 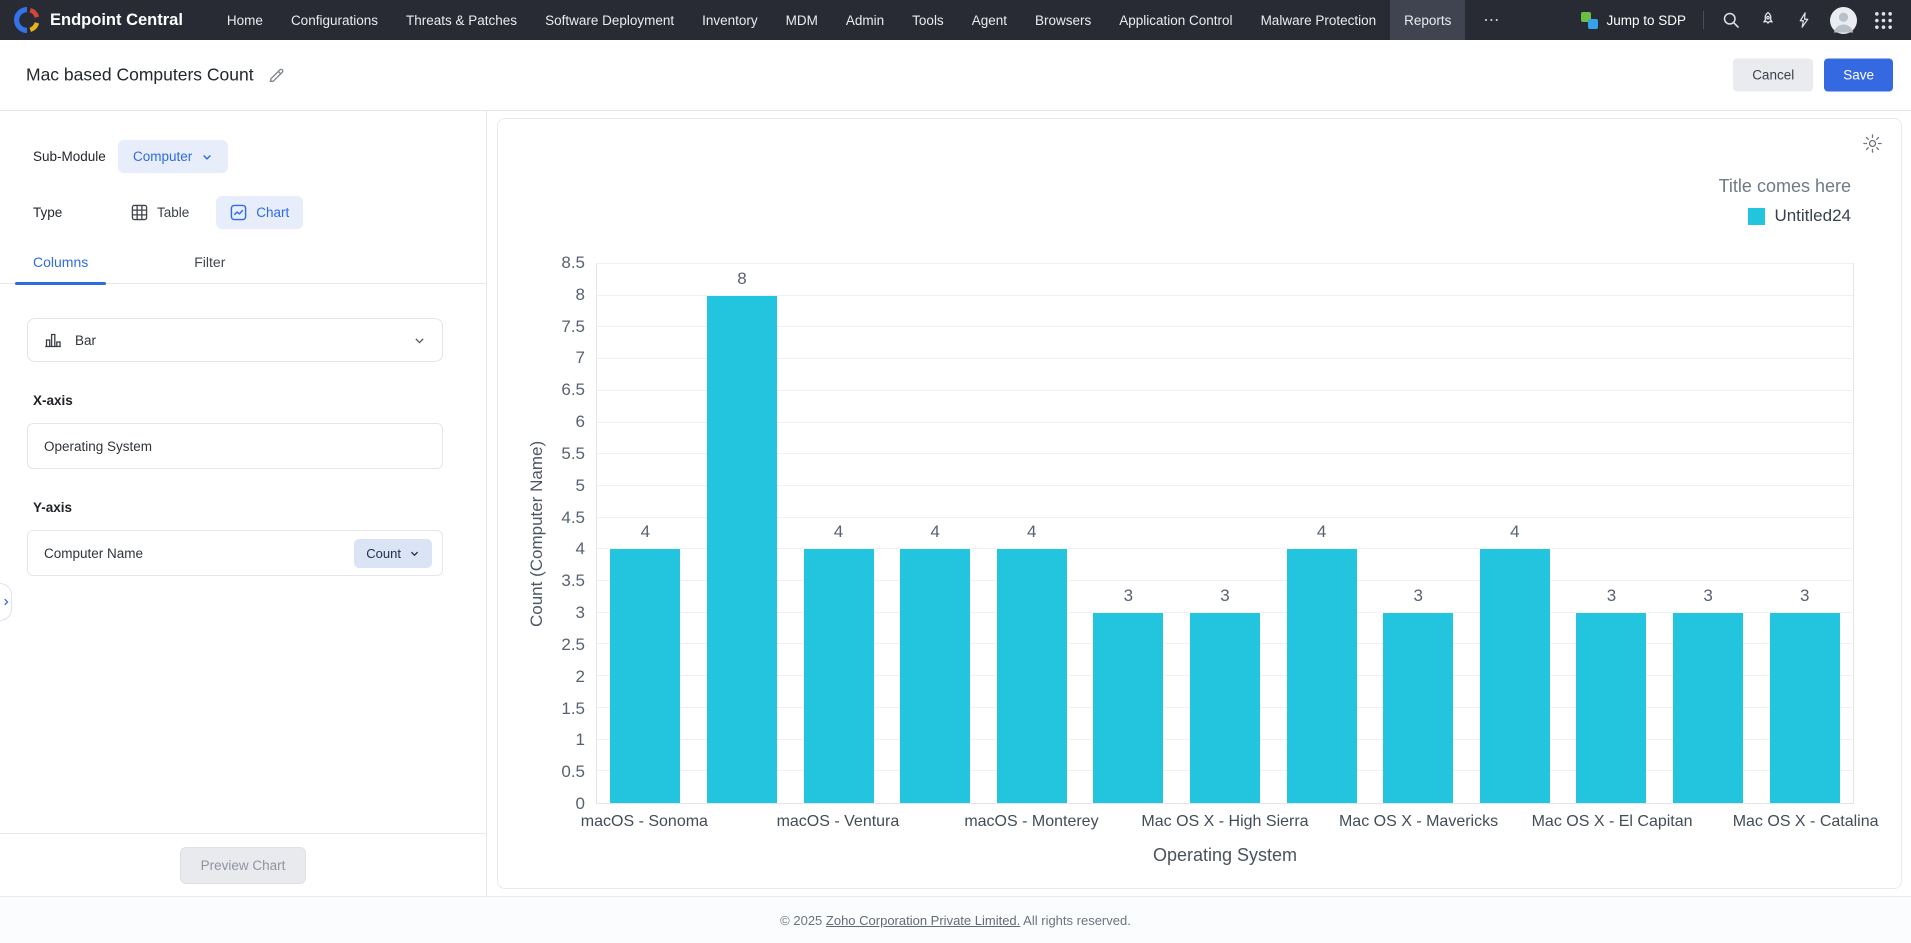 I want to click on nav-item-browsers: Browsers, so click(x=1063, y=20).